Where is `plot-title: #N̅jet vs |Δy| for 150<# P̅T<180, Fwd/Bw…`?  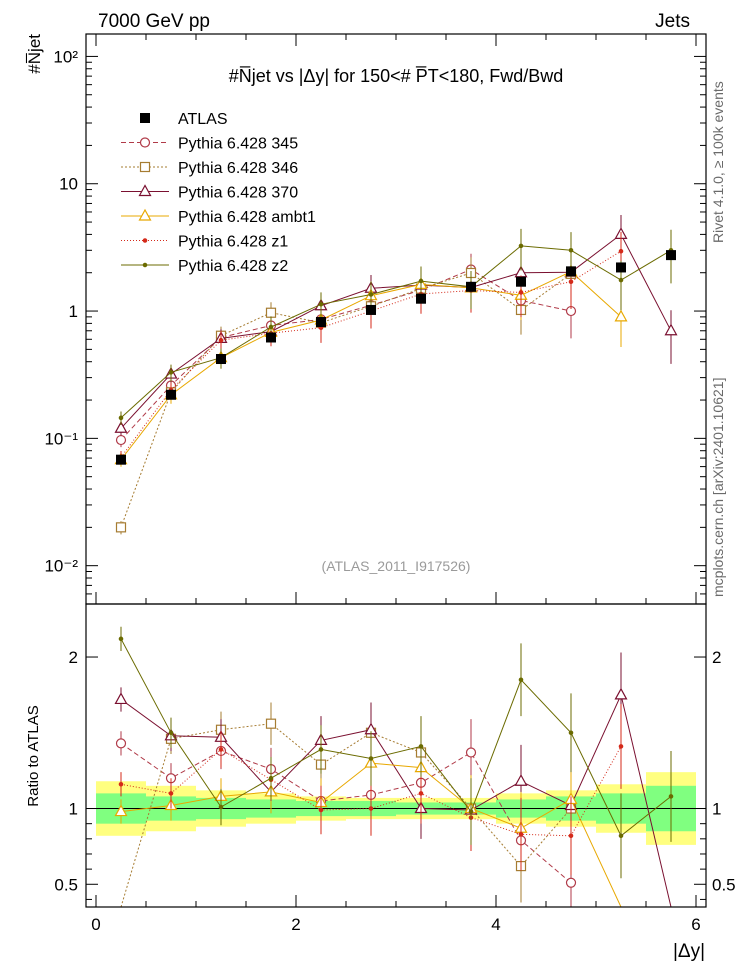 plot-title: #N̅jet vs |Δy| for 150<# P̅T<180, Fwd/Bw… is located at coordinates (396, 76).